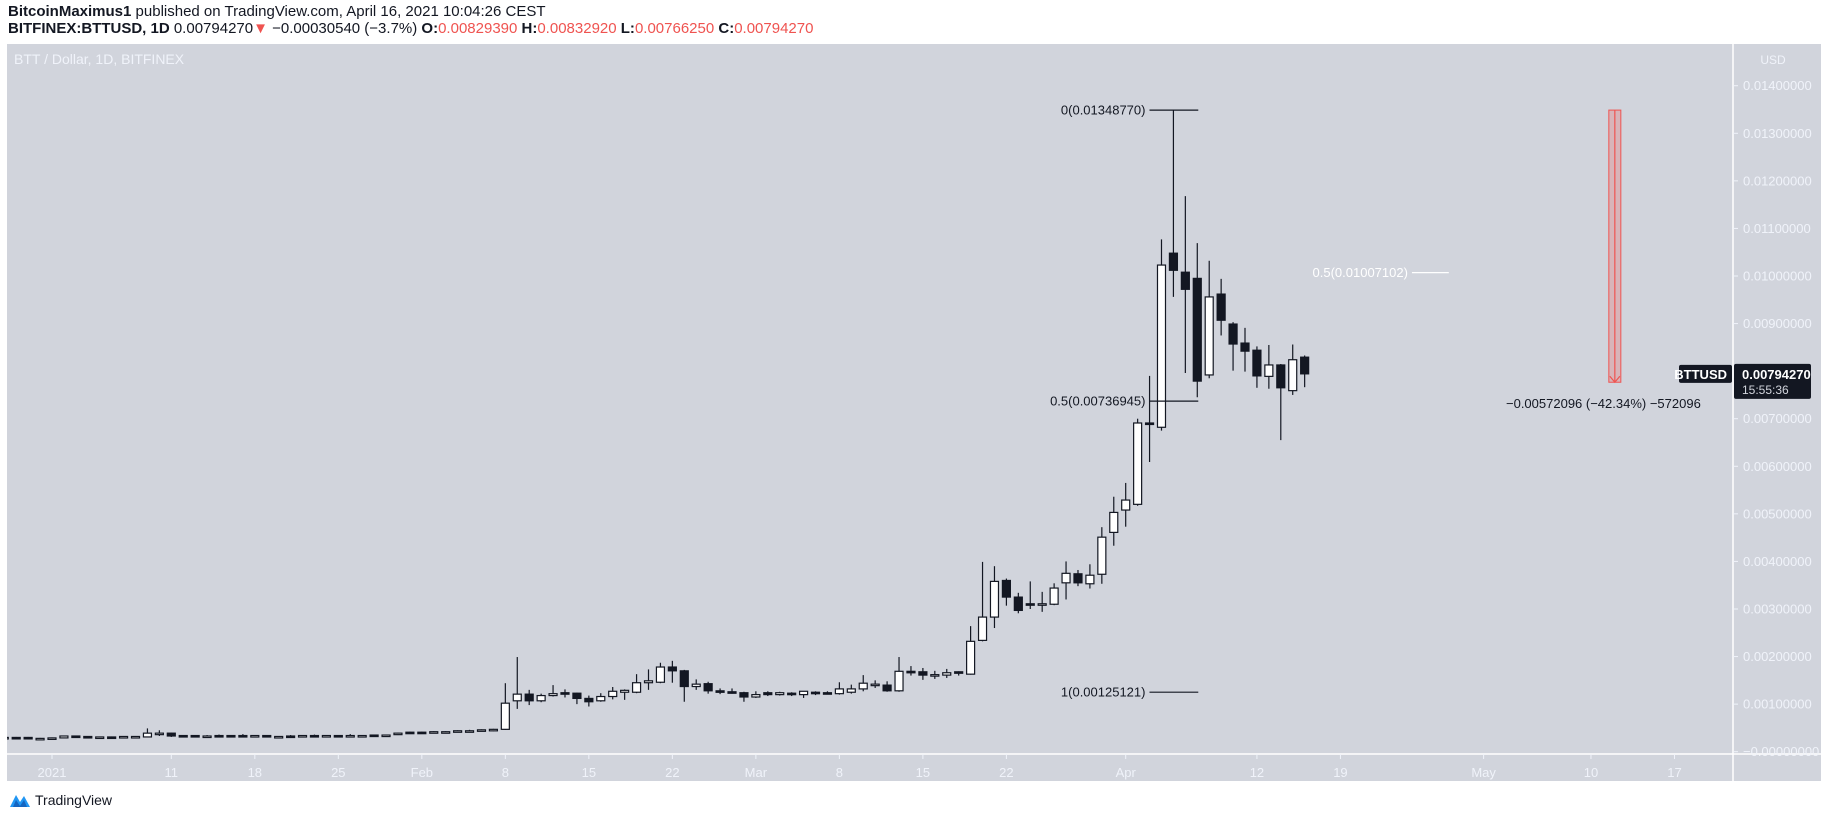 Image resolution: width=1828 pixels, height=819 pixels. What do you see at coordinates (1700, 374) in the screenshot?
I see `symbol-tag-label: BTTUSD` at bounding box center [1700, 374].